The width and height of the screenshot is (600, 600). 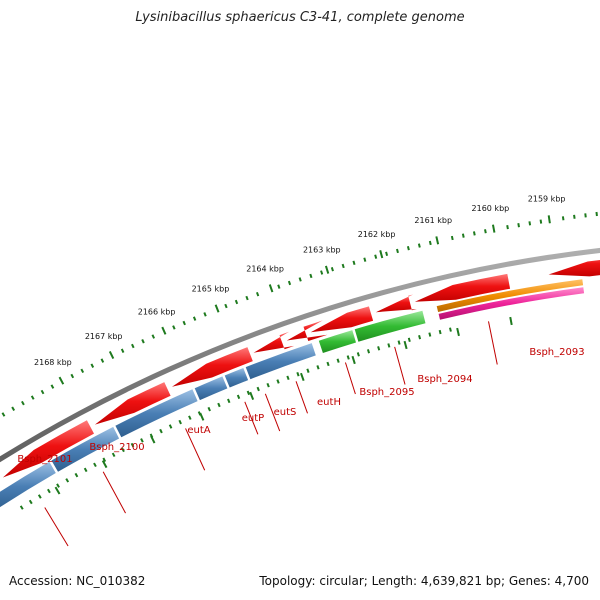 I want to click on gene-label: Bsph_2095, so click(x=386, y=392).